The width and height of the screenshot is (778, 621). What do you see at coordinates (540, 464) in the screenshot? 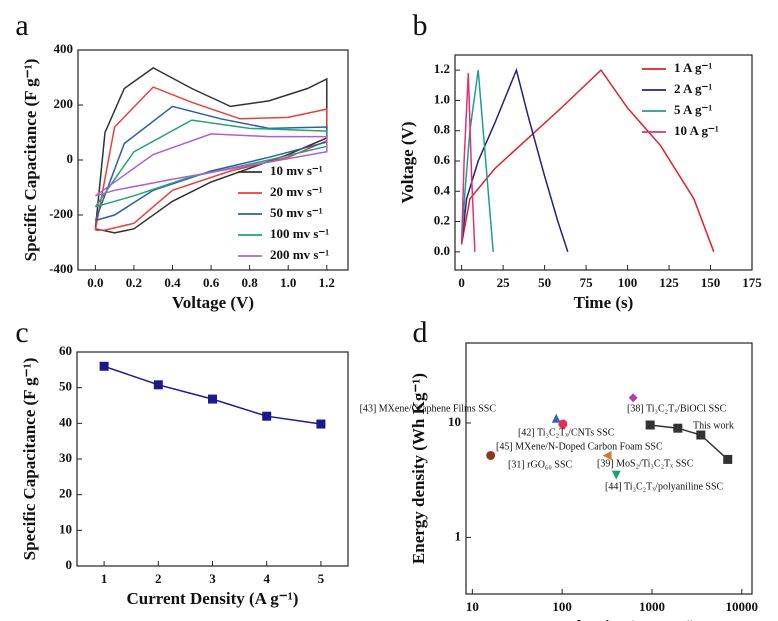
I see `point-label: [31] rGO₆₀ SSC` at bounding box center [540, 464].